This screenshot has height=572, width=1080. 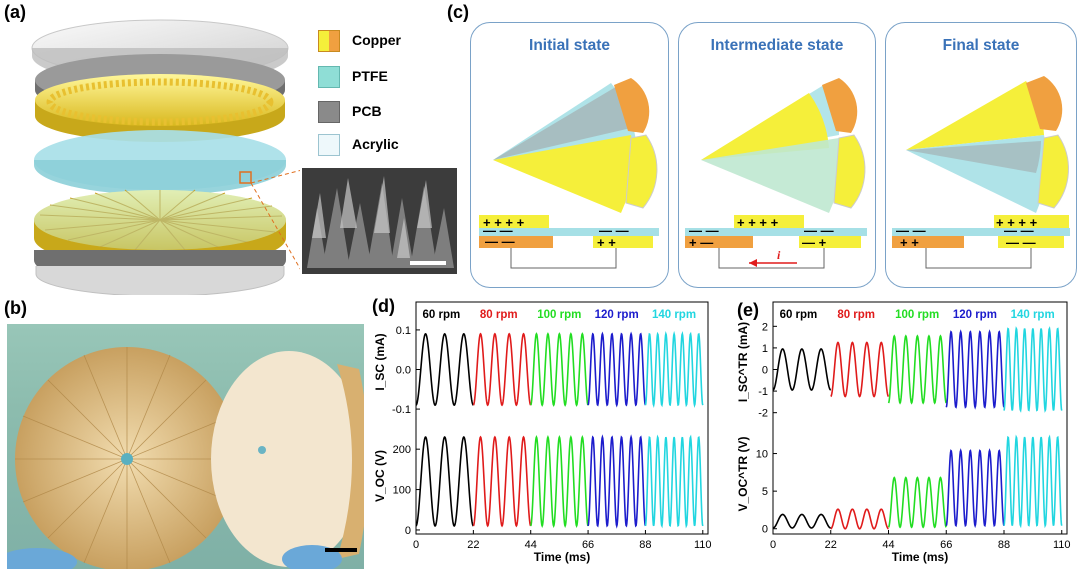 I want to click on panel-label-c: (c), so click(x=458, y=12).